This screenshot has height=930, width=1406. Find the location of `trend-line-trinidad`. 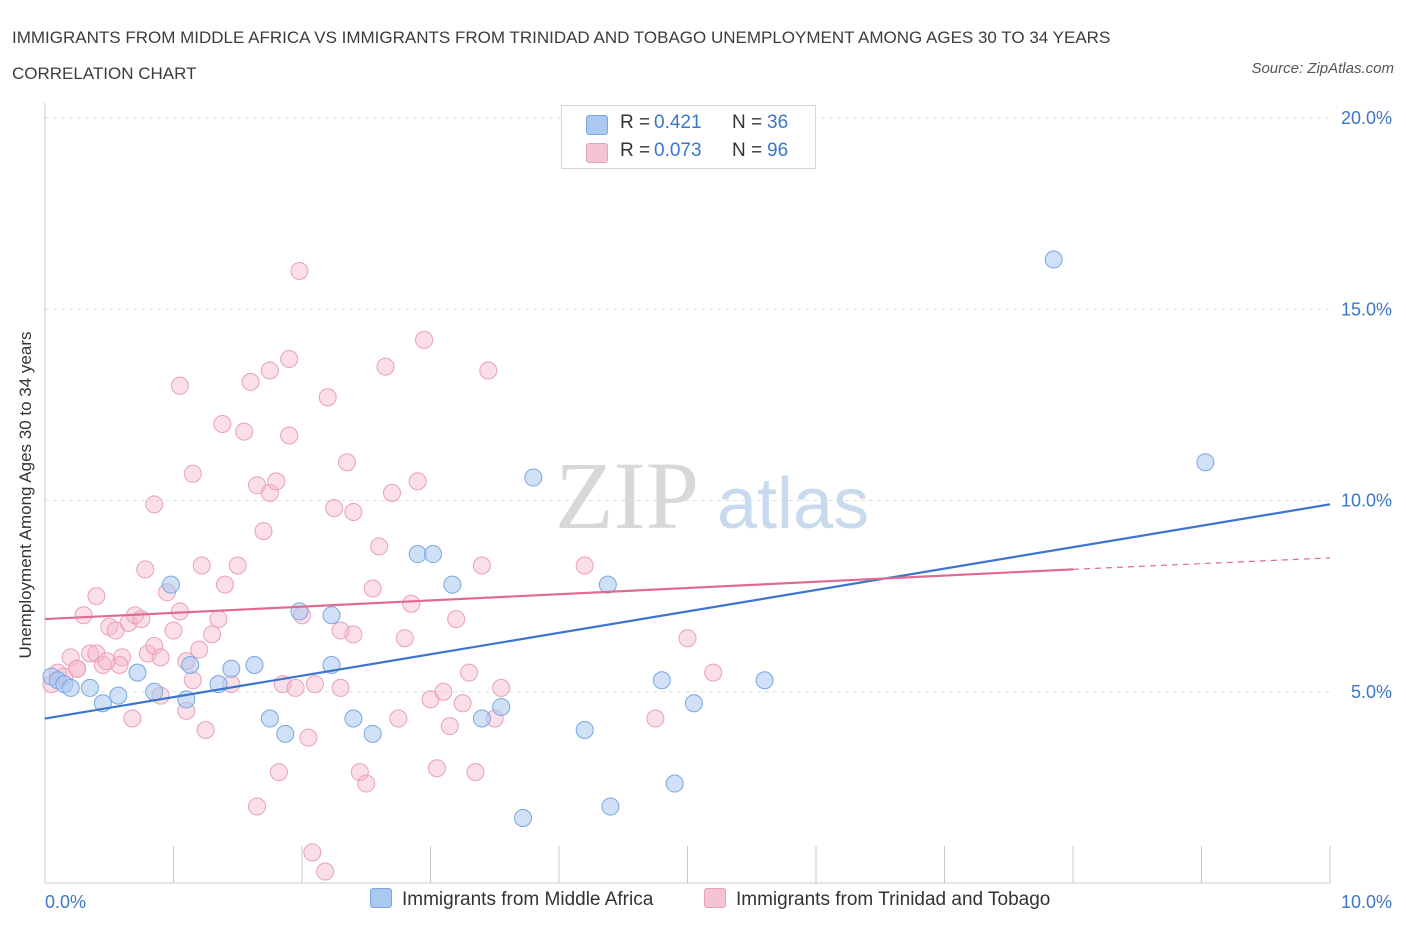

trend-line-trinidad is located at coordinates (559, 594).